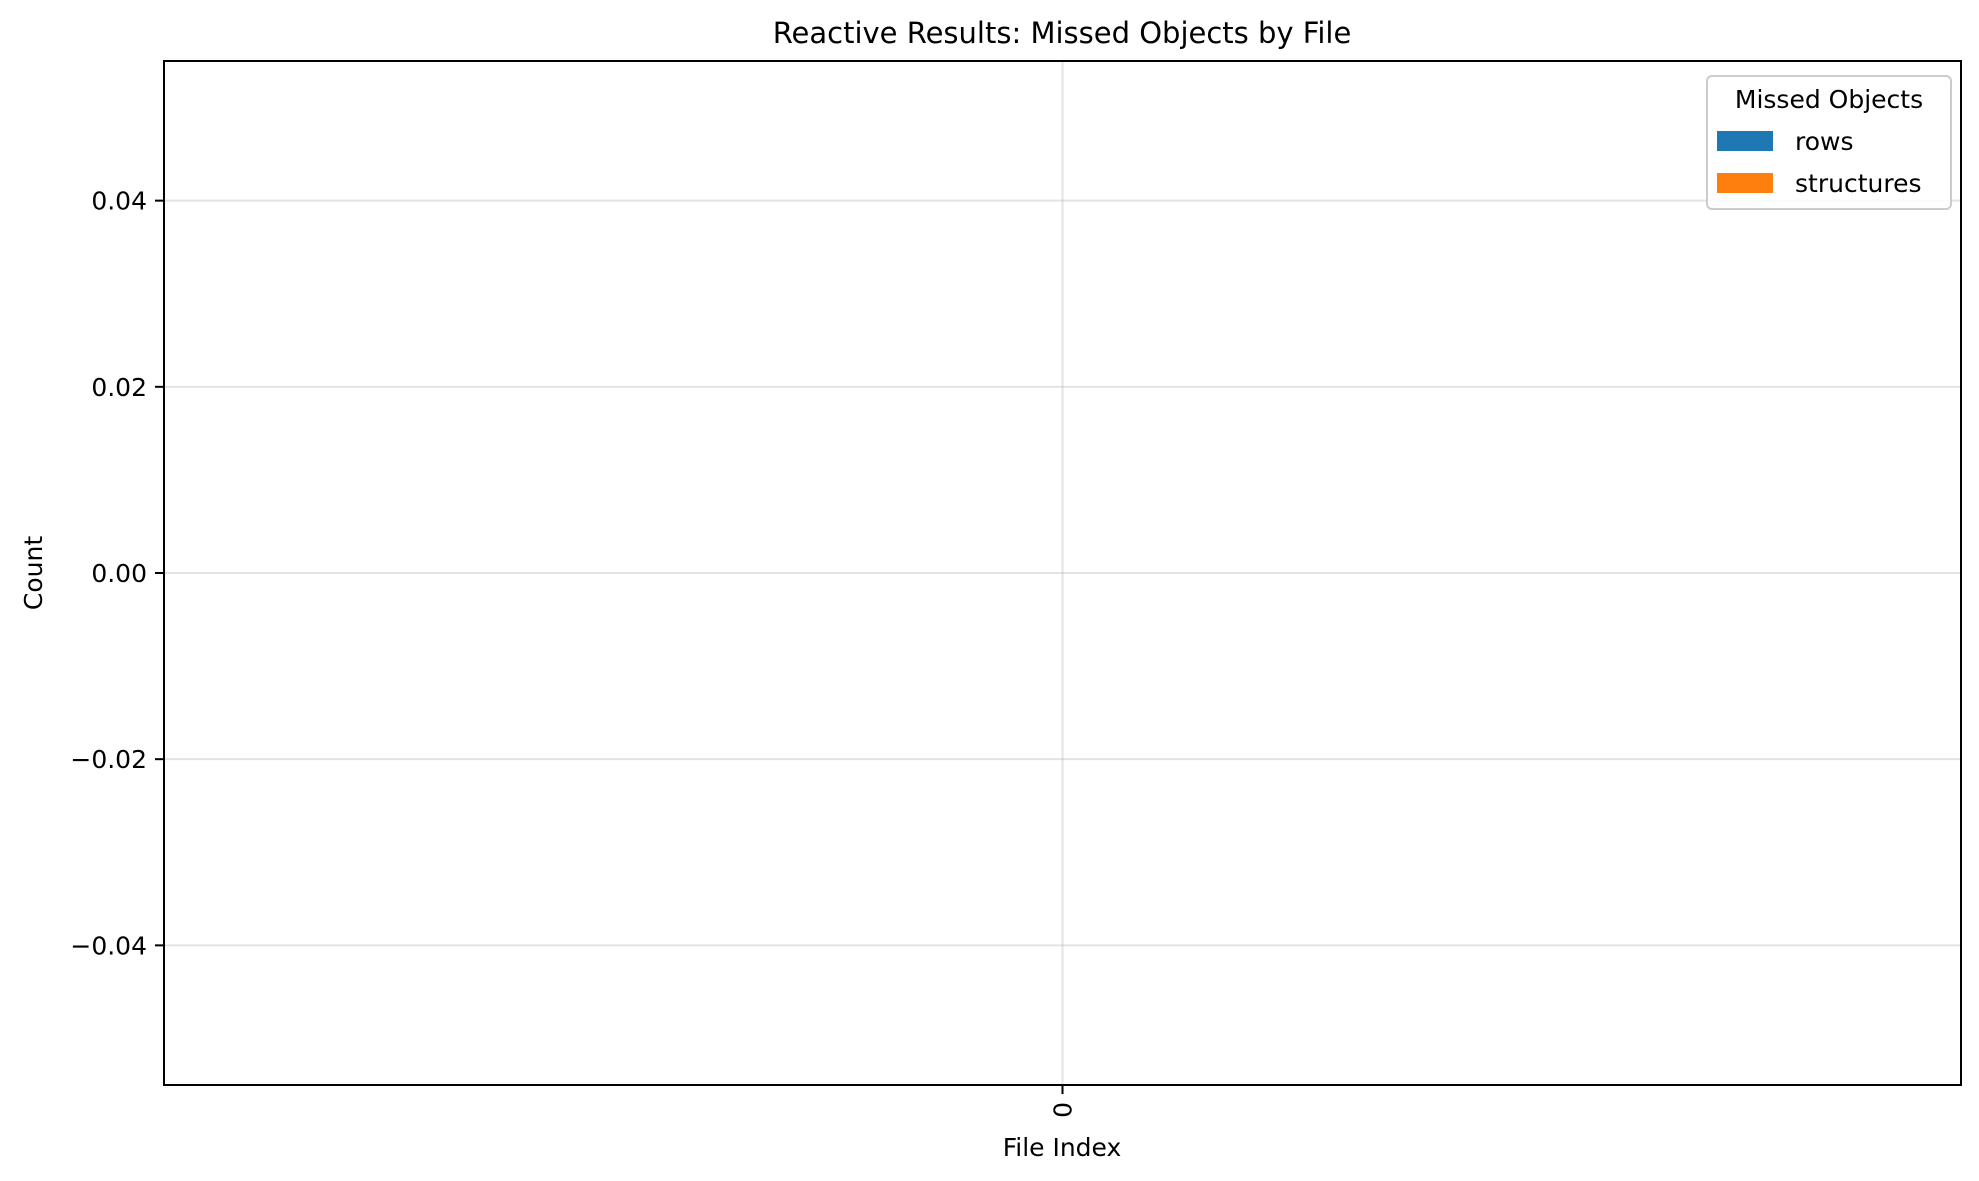  Describe the element at coordinates (1858, 183) in the screenshot. I see `legend-label-structures: structures` at that location.